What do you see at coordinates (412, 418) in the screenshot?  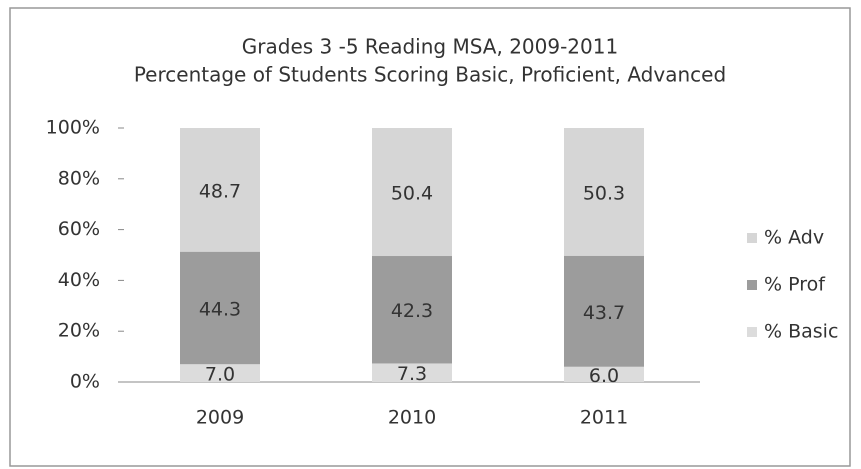 I see `x-tick-label: 2010` at bounding box center [412, 418].